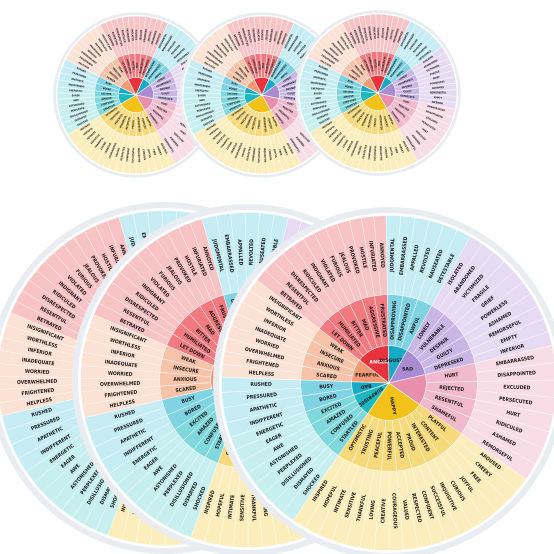 The height and width of the screenshot is (554, 554). I want to click on emotion-label: DISAPPROVING, so click(394, 320).